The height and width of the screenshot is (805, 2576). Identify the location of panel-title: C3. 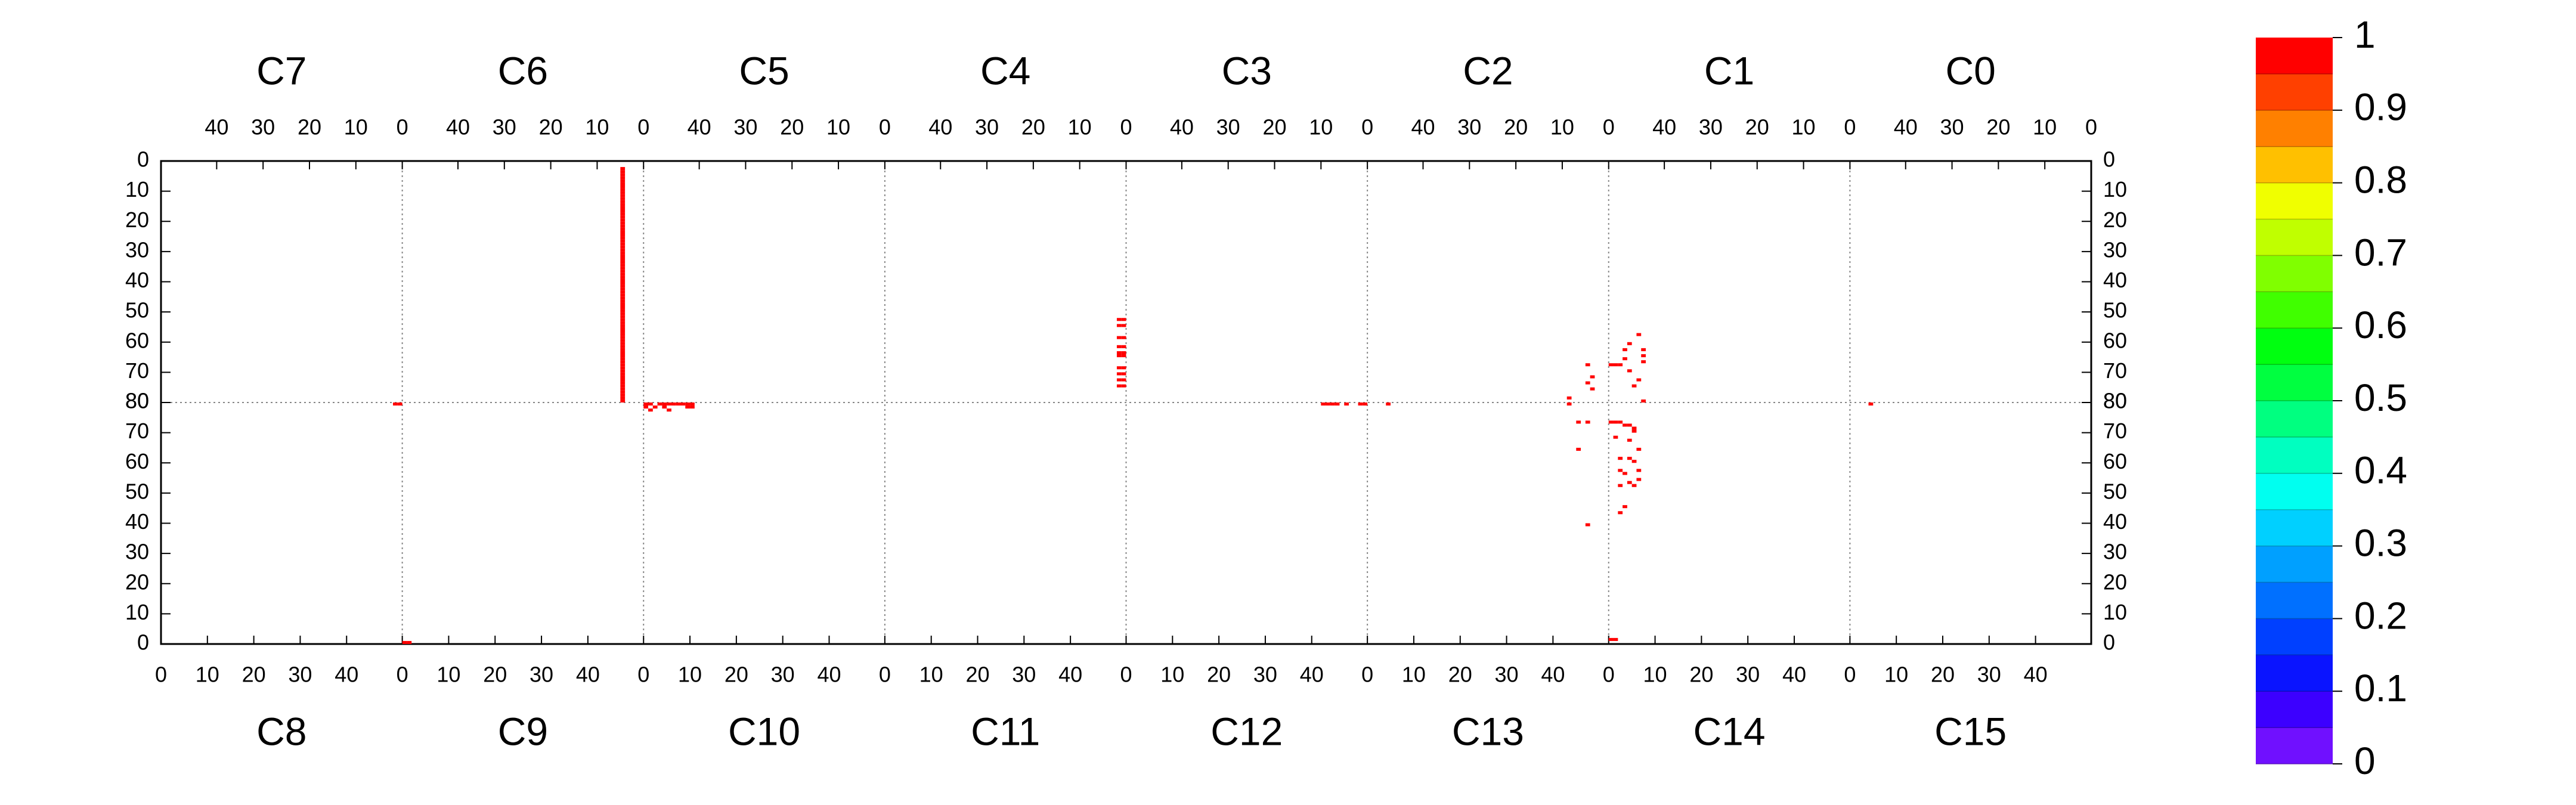
(1247, 70).